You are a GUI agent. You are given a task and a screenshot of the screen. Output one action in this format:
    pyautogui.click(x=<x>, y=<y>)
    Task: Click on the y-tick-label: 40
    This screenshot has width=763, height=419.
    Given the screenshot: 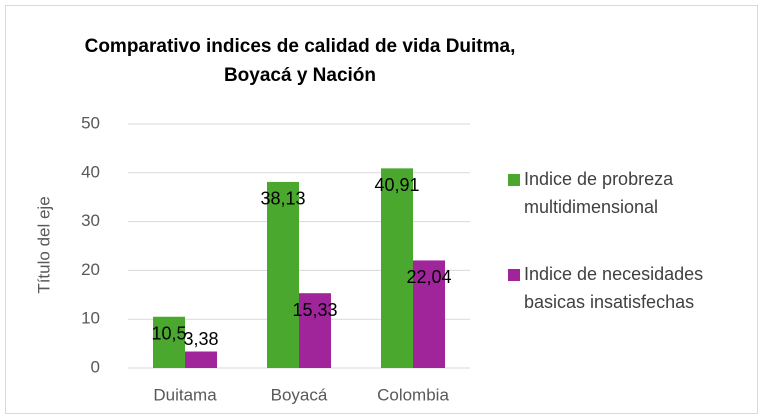 What is the action you would take?
    pyautogui.click(x=90, y=171)
    